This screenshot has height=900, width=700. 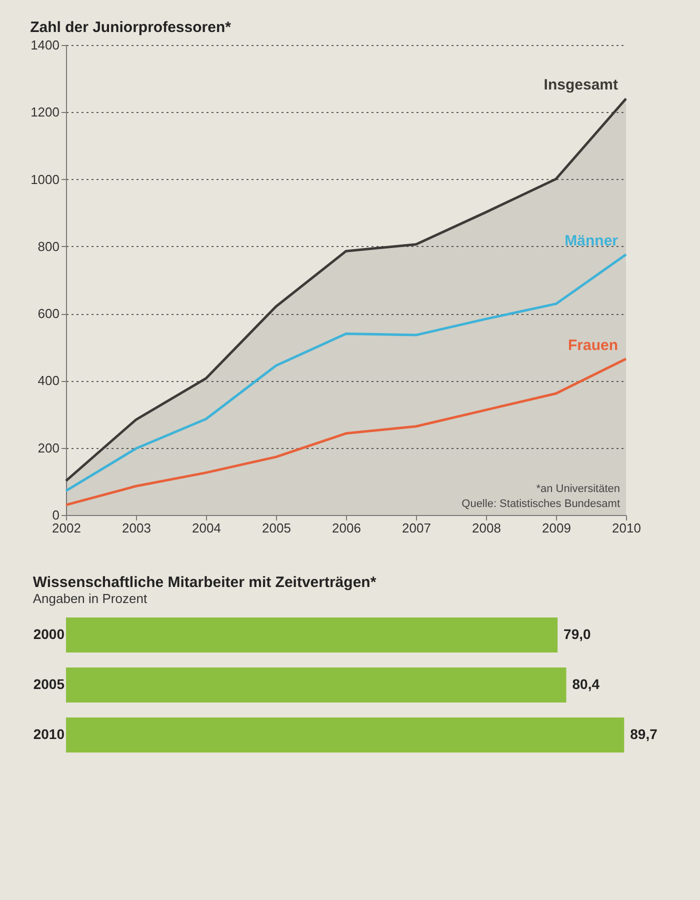 What do you see at coordinates (49, 734) in the screenshot?
I see `y-tick-label: 2010` at bounding box center [49, 734].